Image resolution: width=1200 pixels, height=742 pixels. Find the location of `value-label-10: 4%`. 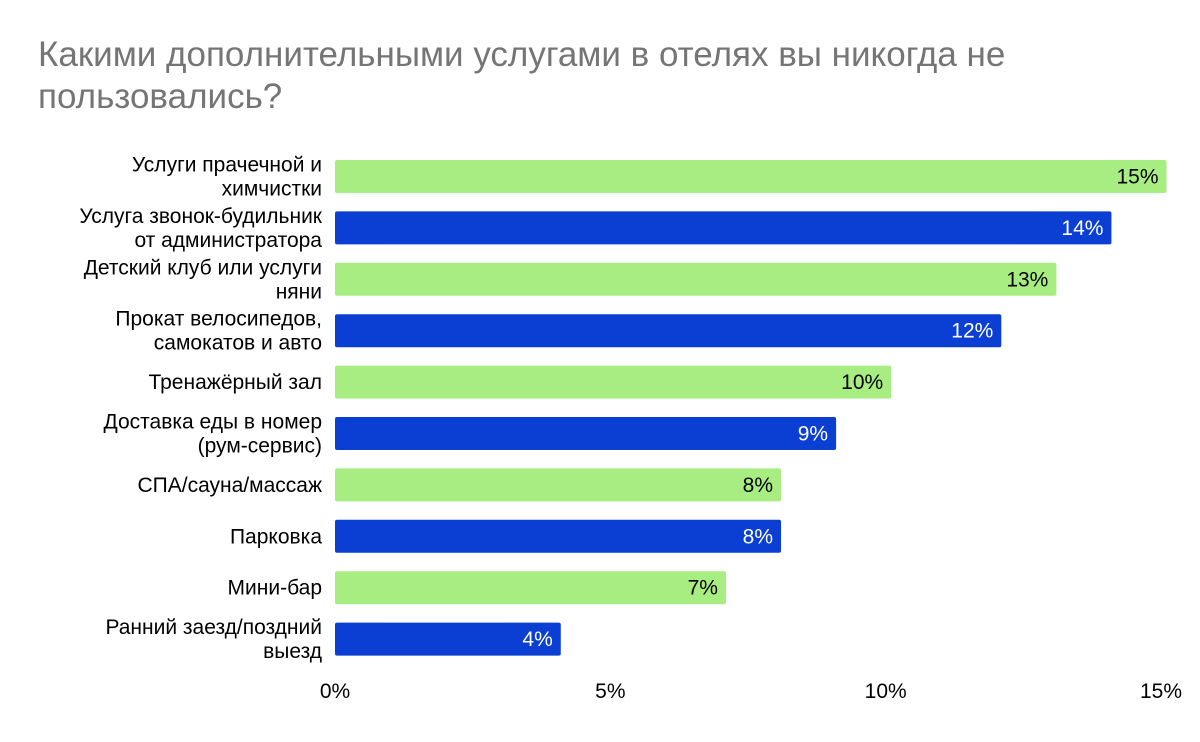

value-label-10: 4% is located at coordinates (537, 639).